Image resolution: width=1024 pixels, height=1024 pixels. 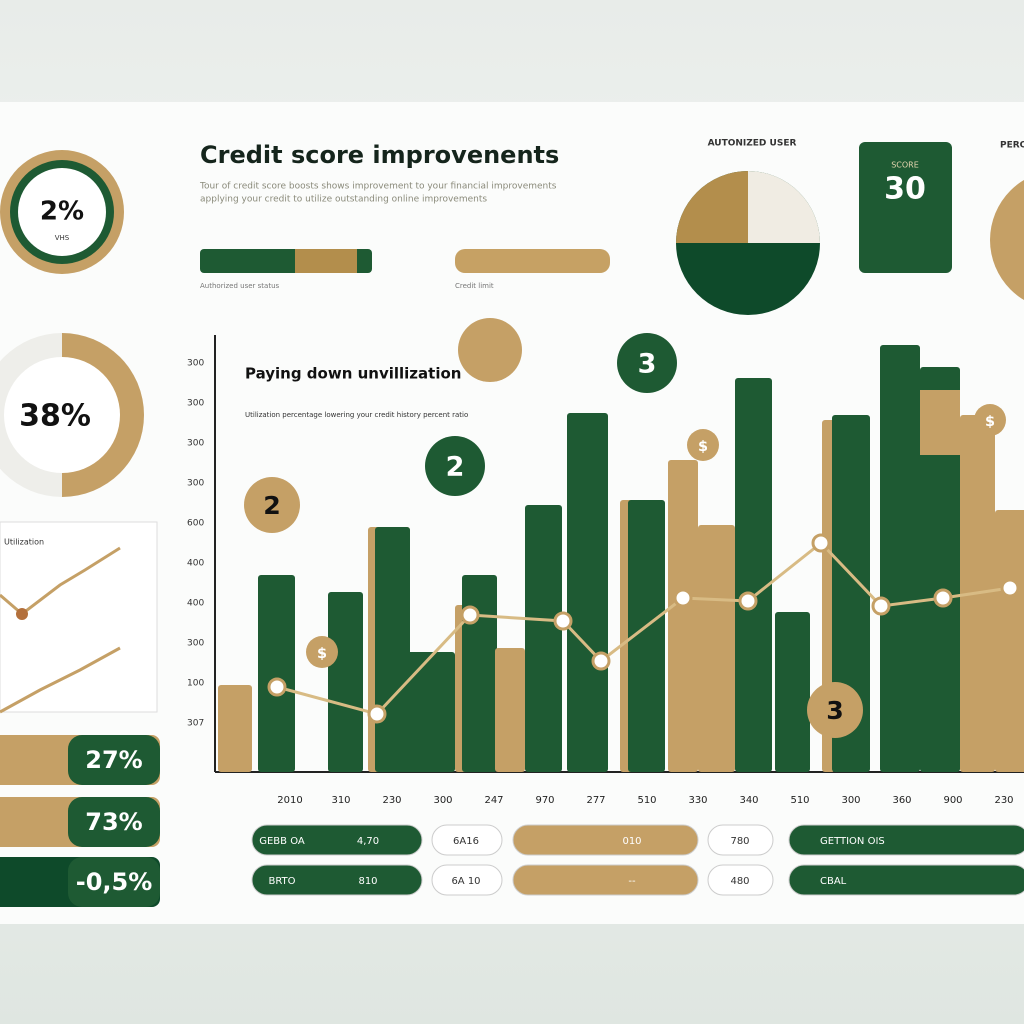 I want to click on pill-label: 810, so click(x=367, y=881).